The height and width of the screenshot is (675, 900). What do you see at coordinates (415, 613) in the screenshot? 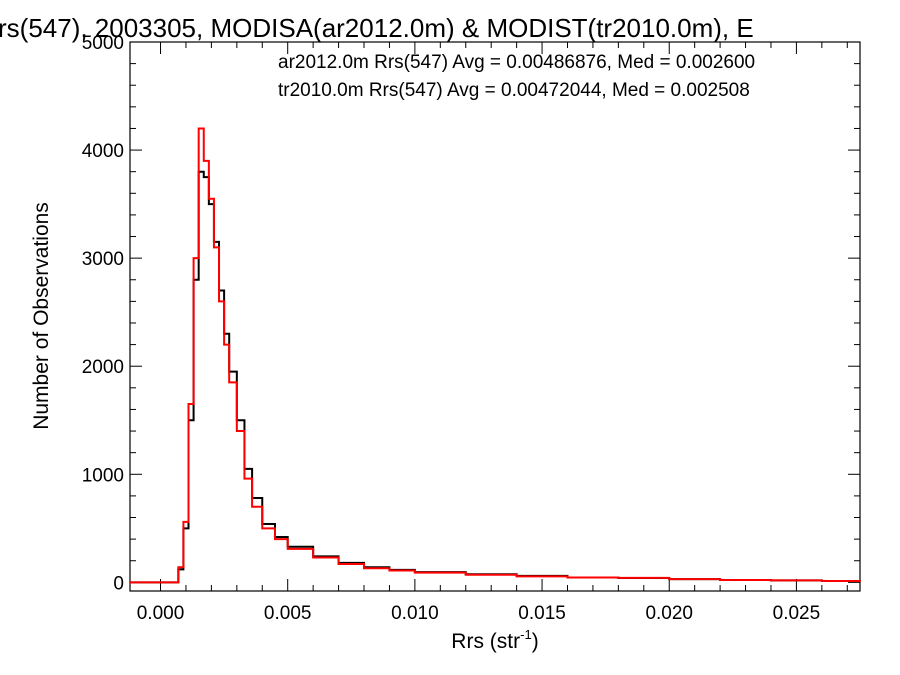
I see `x-tick-label: 0.010` at bounding box center [415, 613].